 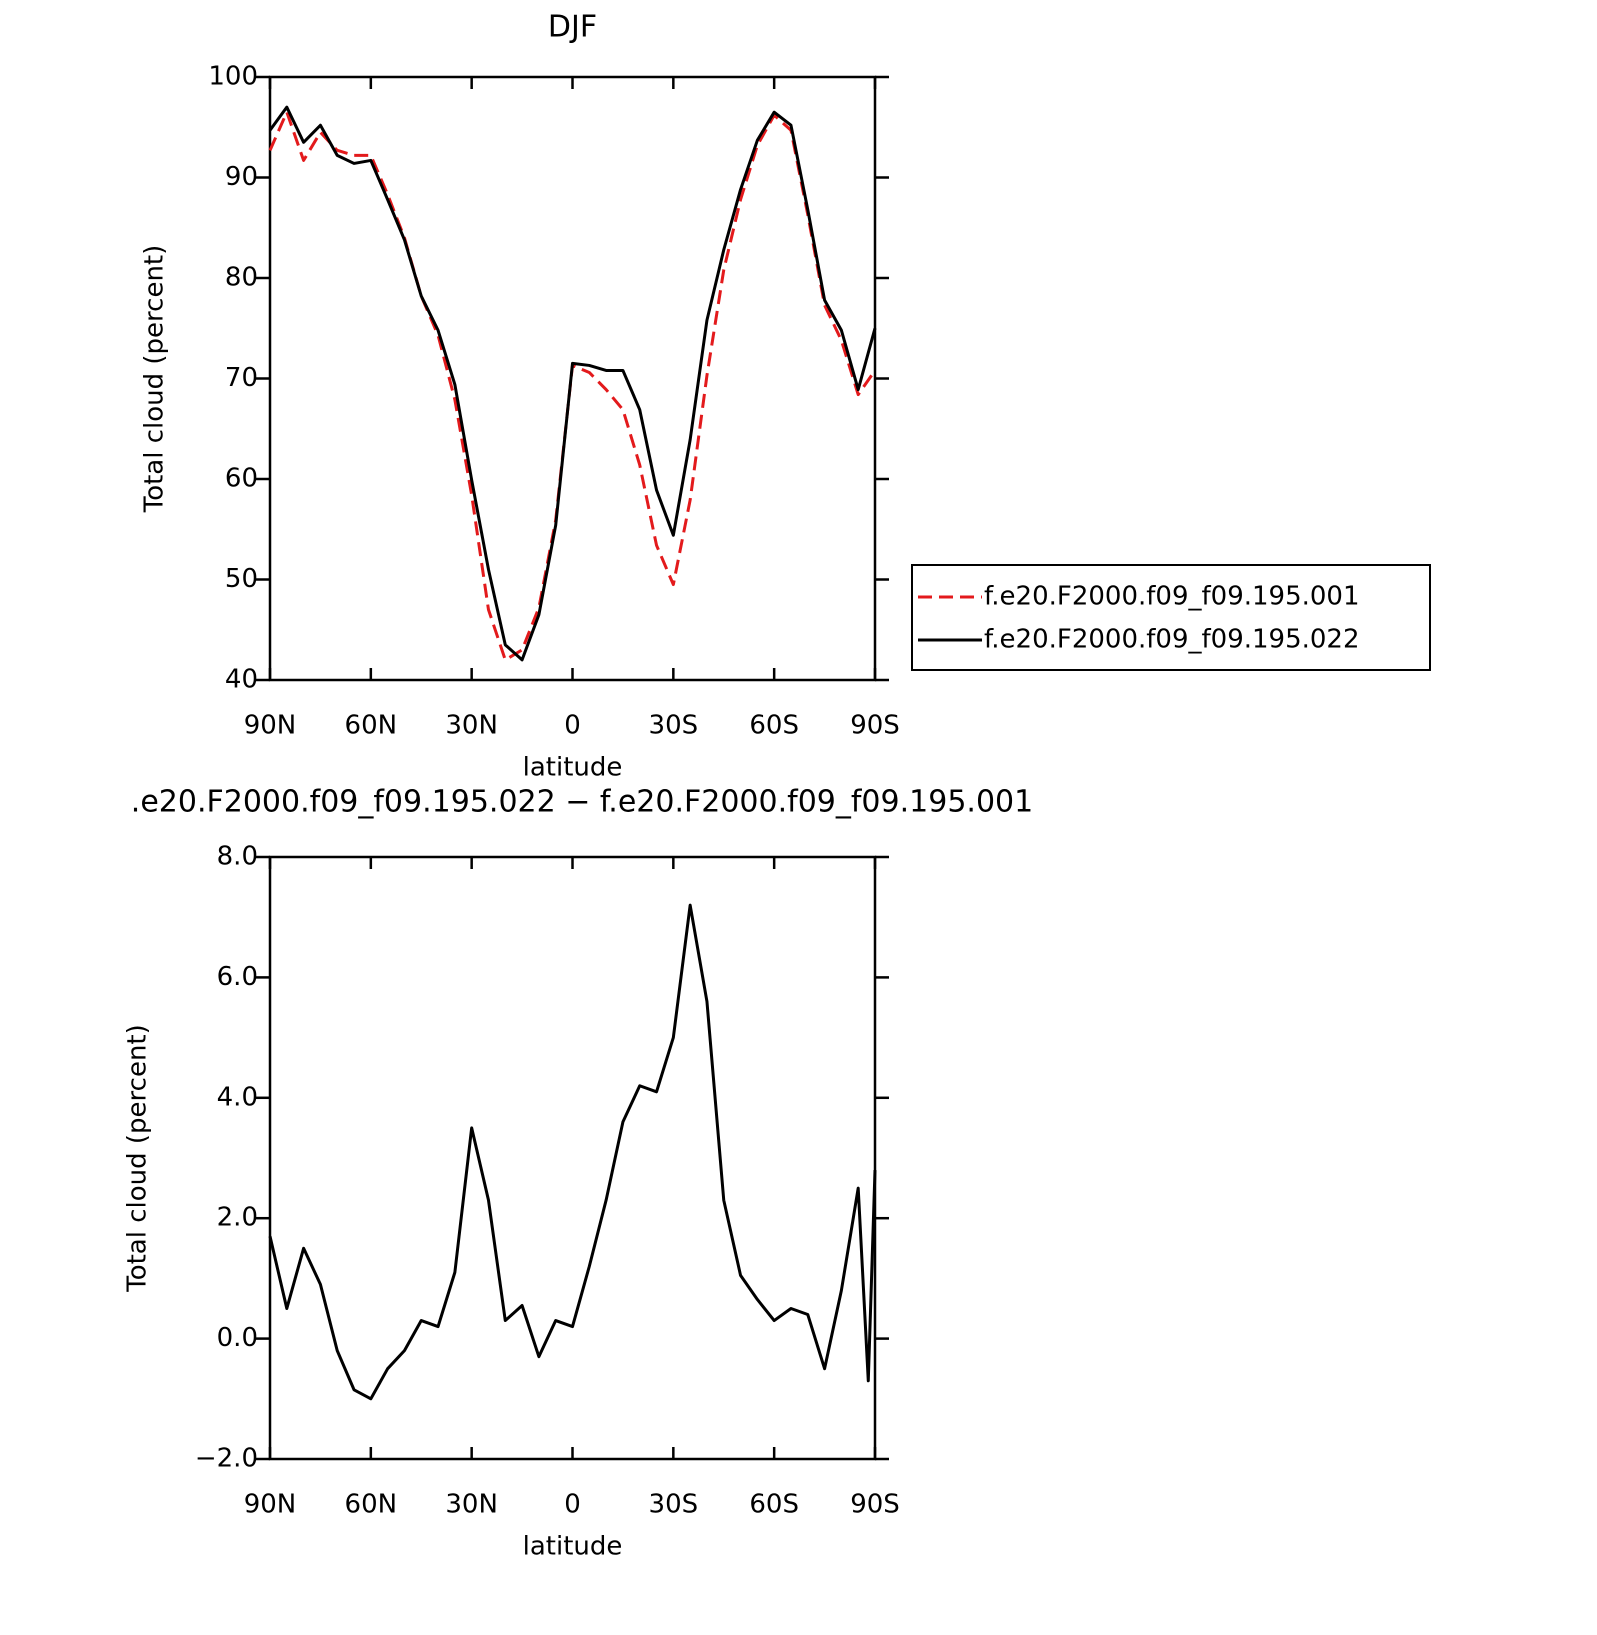 I want to click on y-tick-label: 80, so click(x=241, y=278).